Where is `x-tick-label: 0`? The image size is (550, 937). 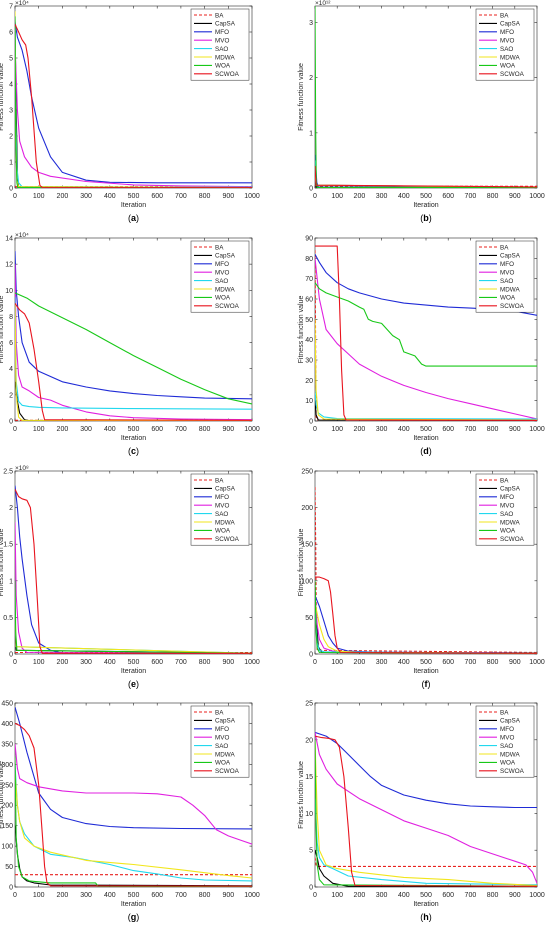 x-tick-label: 0 is located at coordinates (315, 662).